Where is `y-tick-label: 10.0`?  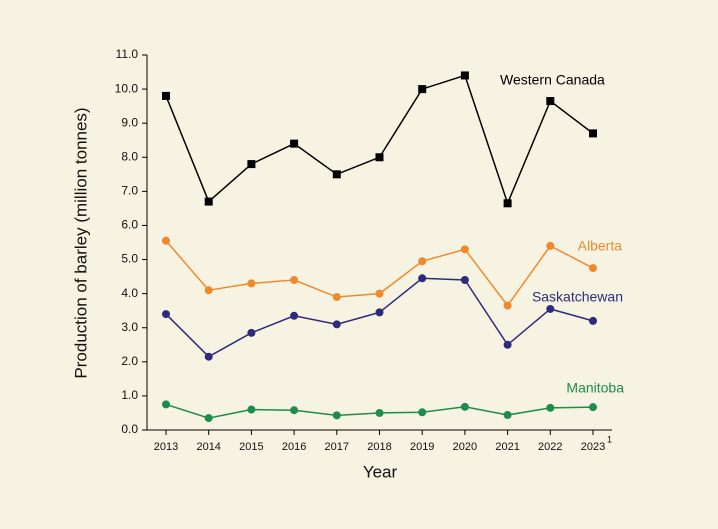 y-tick-label: 10.0 is located at coordinates (127, 88).